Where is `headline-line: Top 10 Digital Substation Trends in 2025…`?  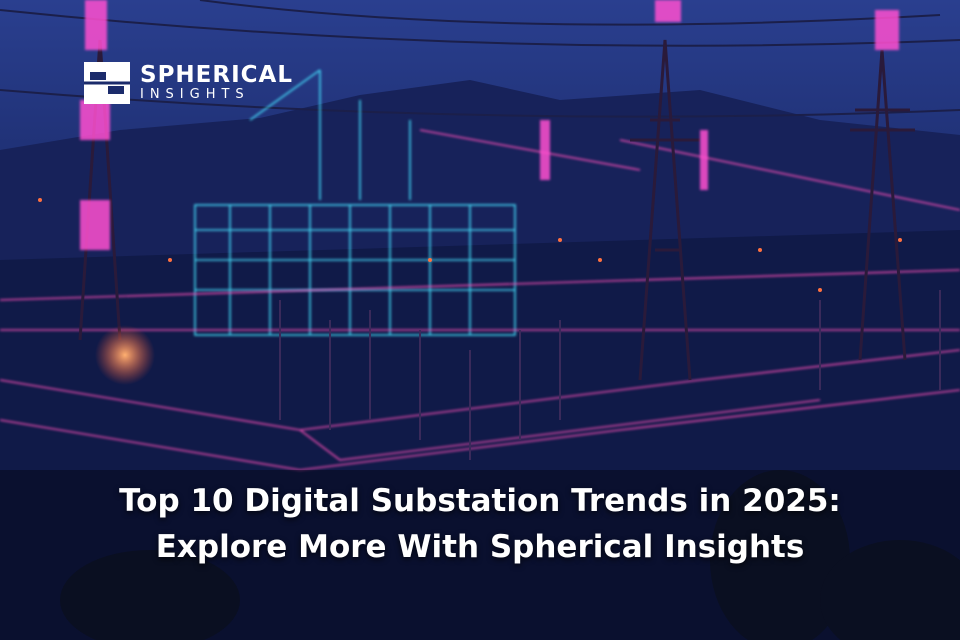 headline-line: Top 10 Digital Substation Trends in 2025… is located at coordinates (480, 501).